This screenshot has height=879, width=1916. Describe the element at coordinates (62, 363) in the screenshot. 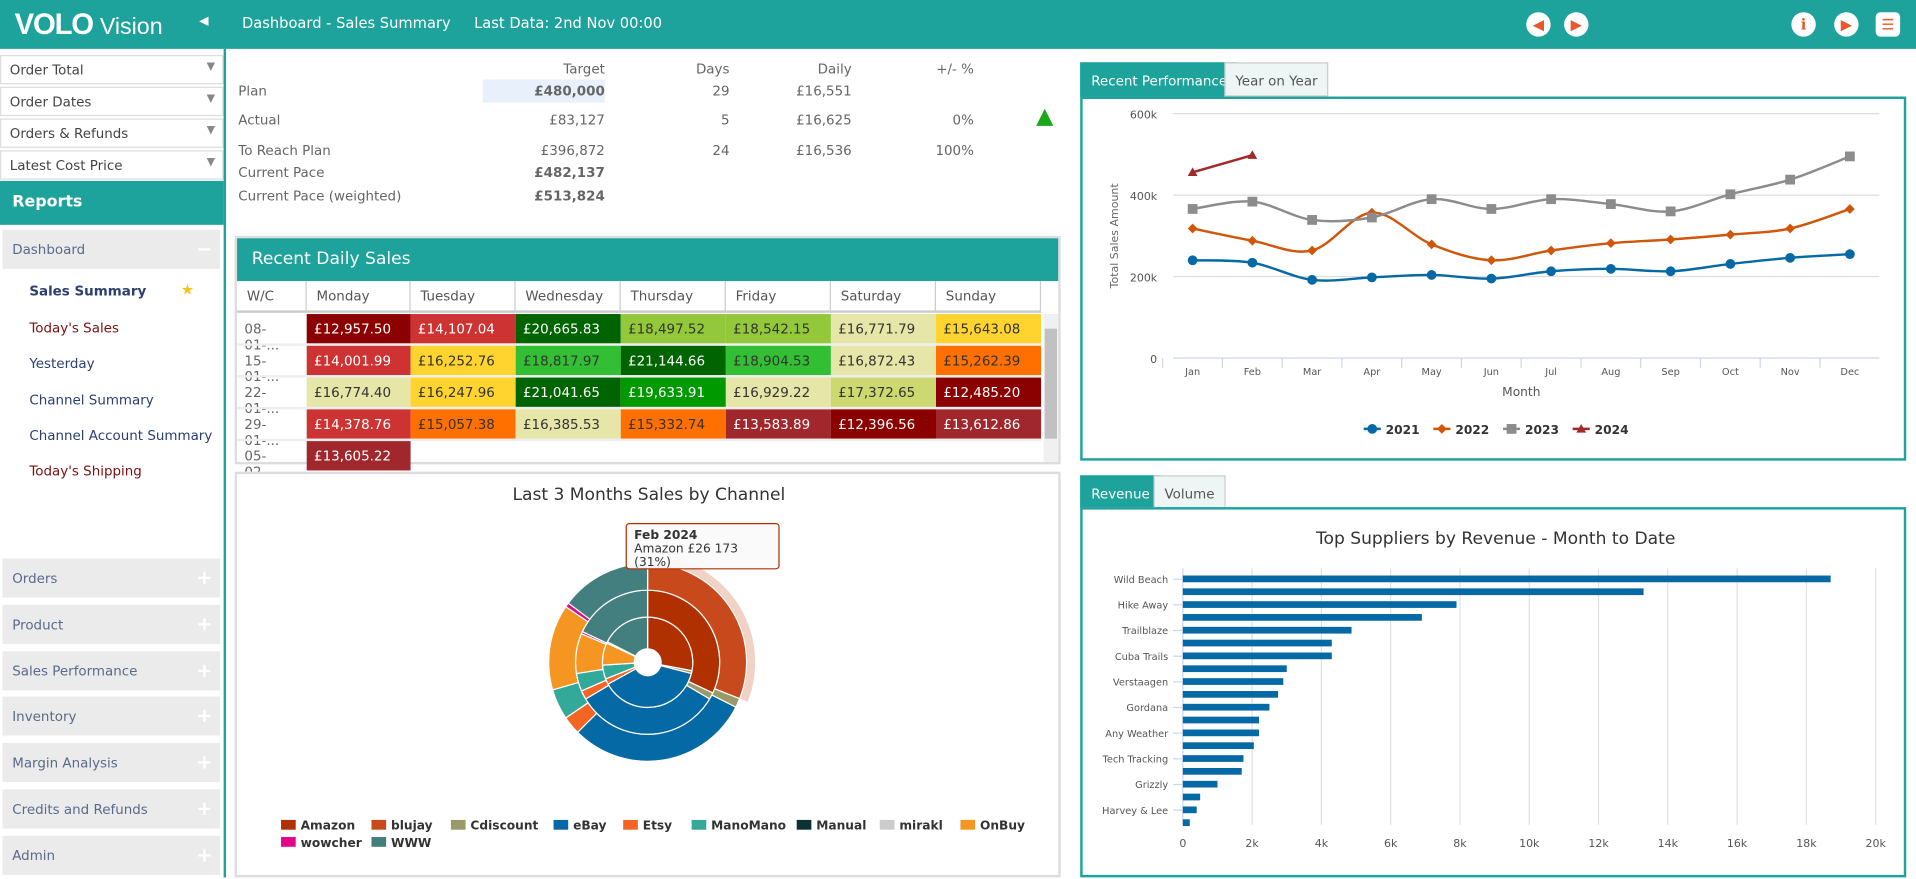

I see `sidebar-item-yesterday: Yesterday` at that location.